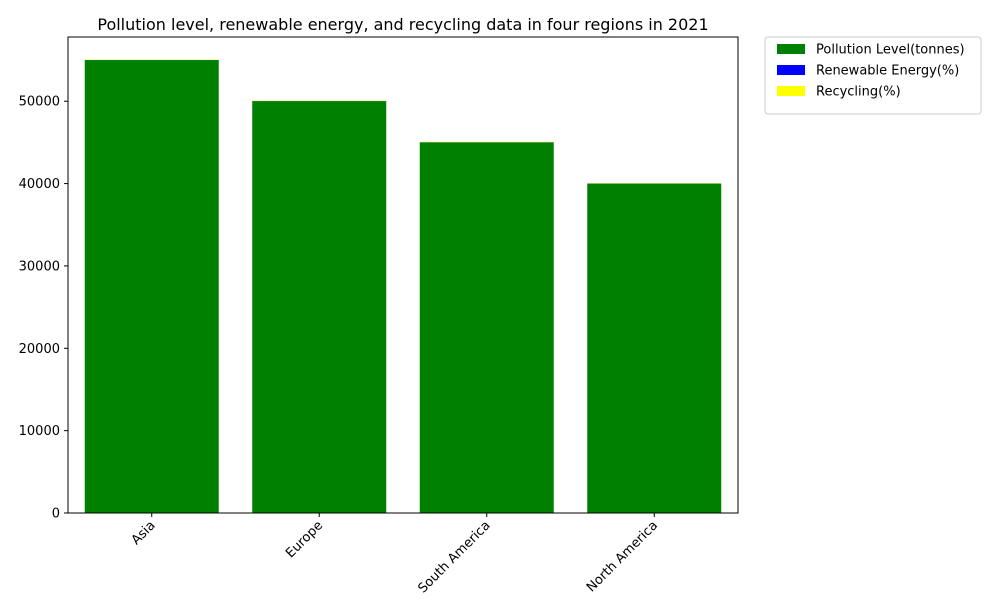 The image size is (1000, 600). I want to click on x-tick-label: North America, so click(622, 556).